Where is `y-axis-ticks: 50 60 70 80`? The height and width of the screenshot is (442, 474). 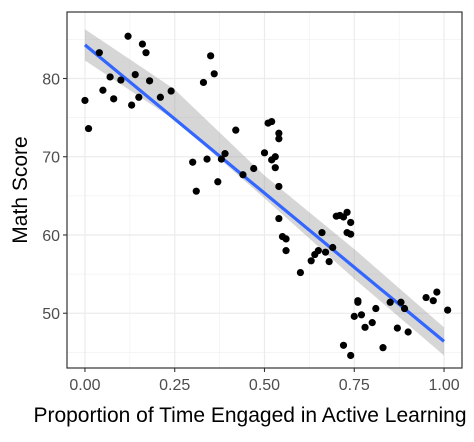
y-axis-ticks: 50 60 70 80 is located at coordinates (54, 197).